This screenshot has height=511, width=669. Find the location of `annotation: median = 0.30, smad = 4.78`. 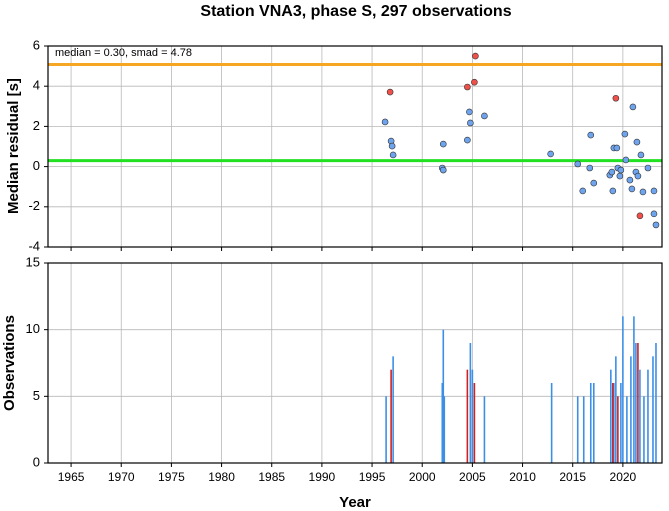

annotation: median = 0.30, smad = 4.78 is located at coordinates (123, 53).